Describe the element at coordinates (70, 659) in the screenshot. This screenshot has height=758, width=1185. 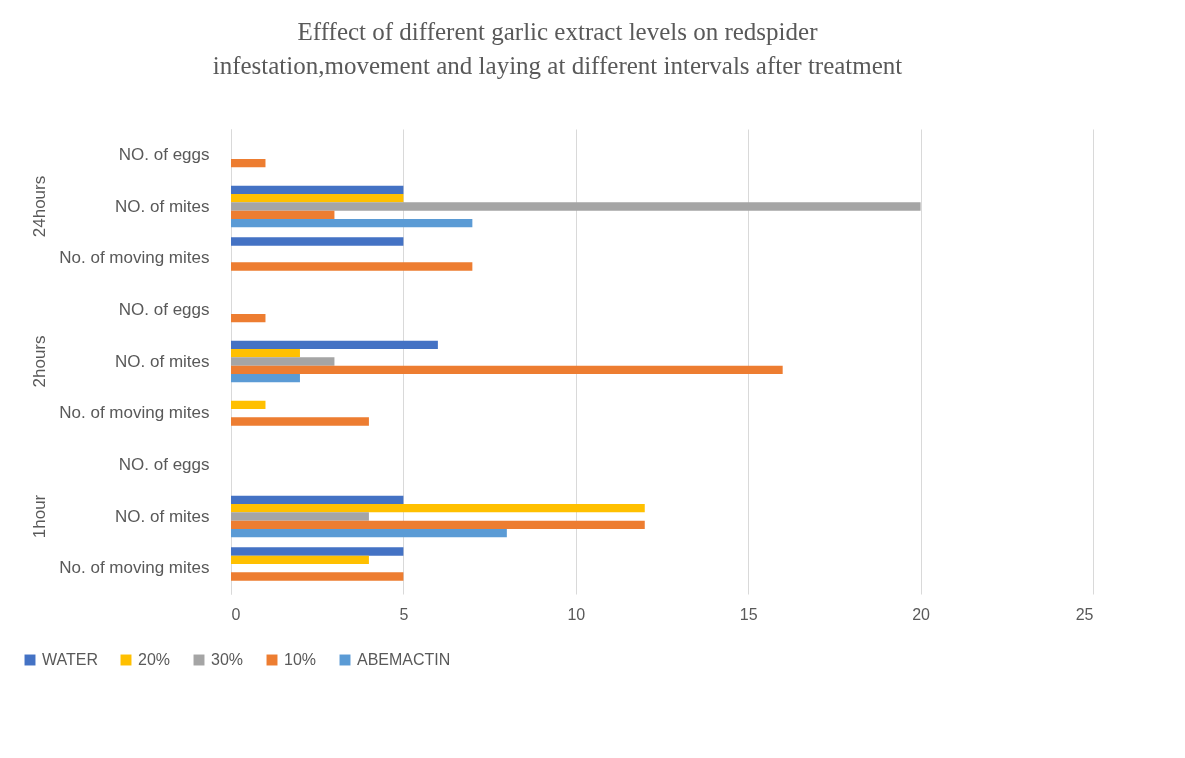
I see `legend-label: WATER` at that location.